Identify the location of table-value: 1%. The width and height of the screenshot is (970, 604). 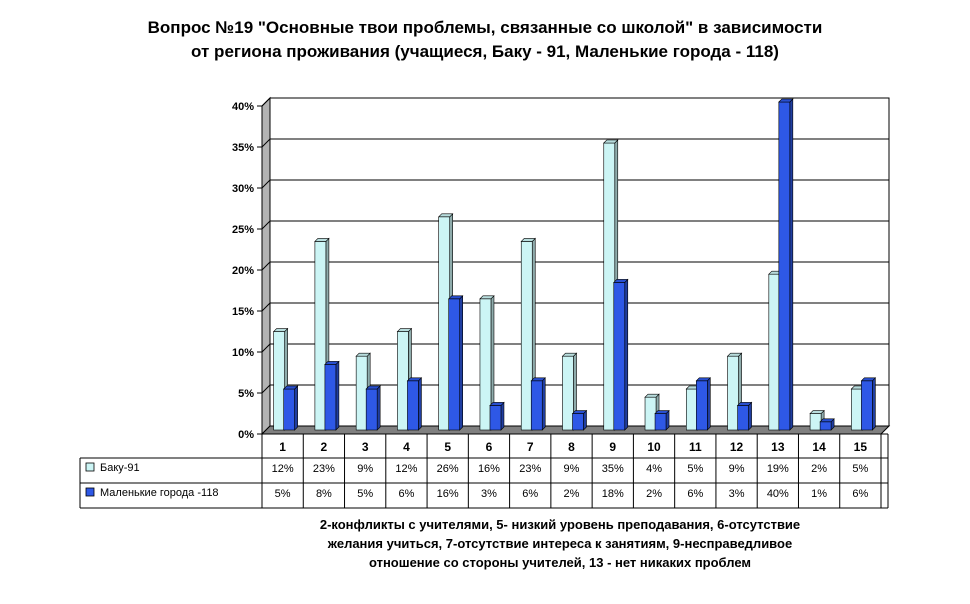
(819, 494).